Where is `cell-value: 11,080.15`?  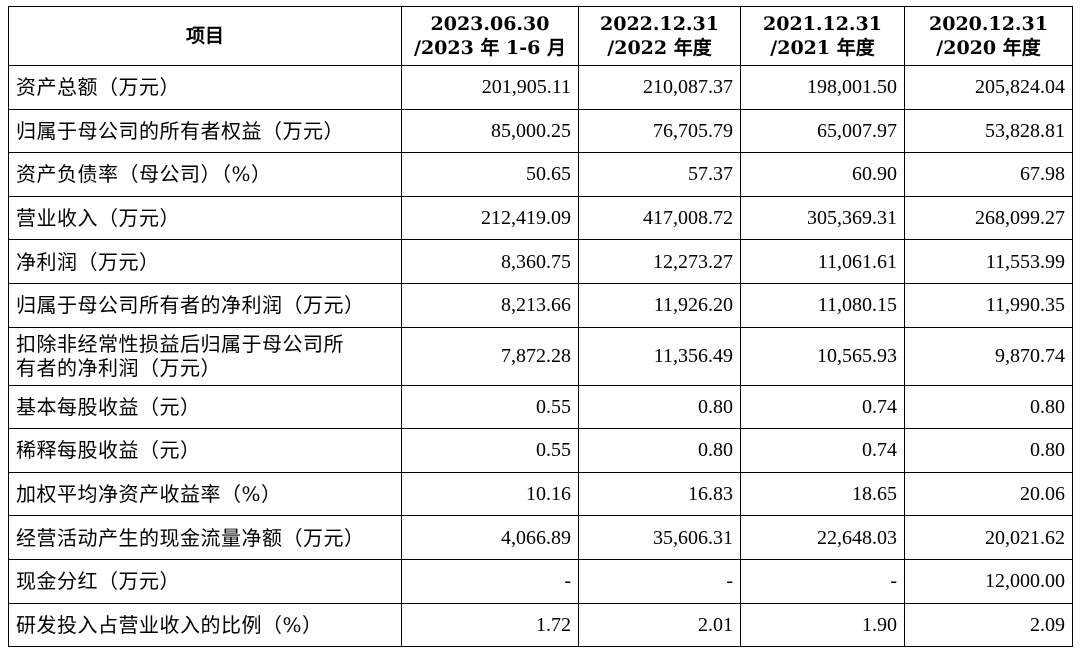
cell-value: 11,080.15 is located at coordinates (822, 305).